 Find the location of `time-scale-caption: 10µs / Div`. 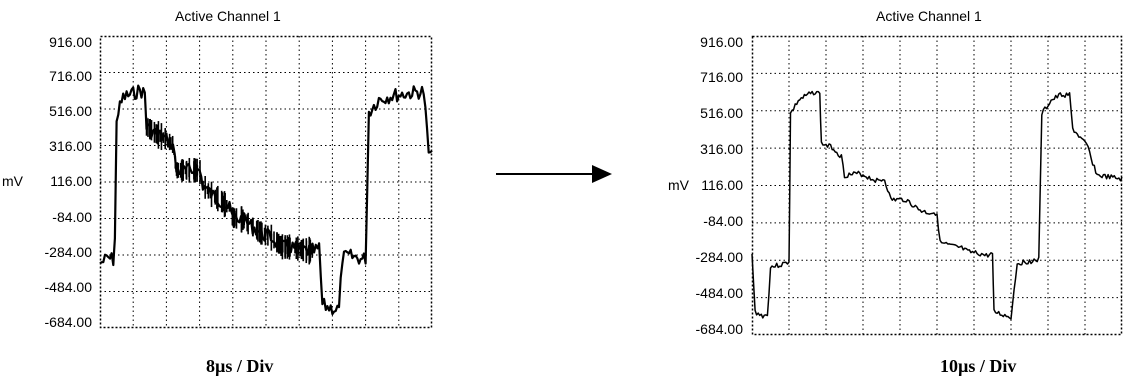

time-scale-caption: 10µs / Div is located at coordinates (978, 366).